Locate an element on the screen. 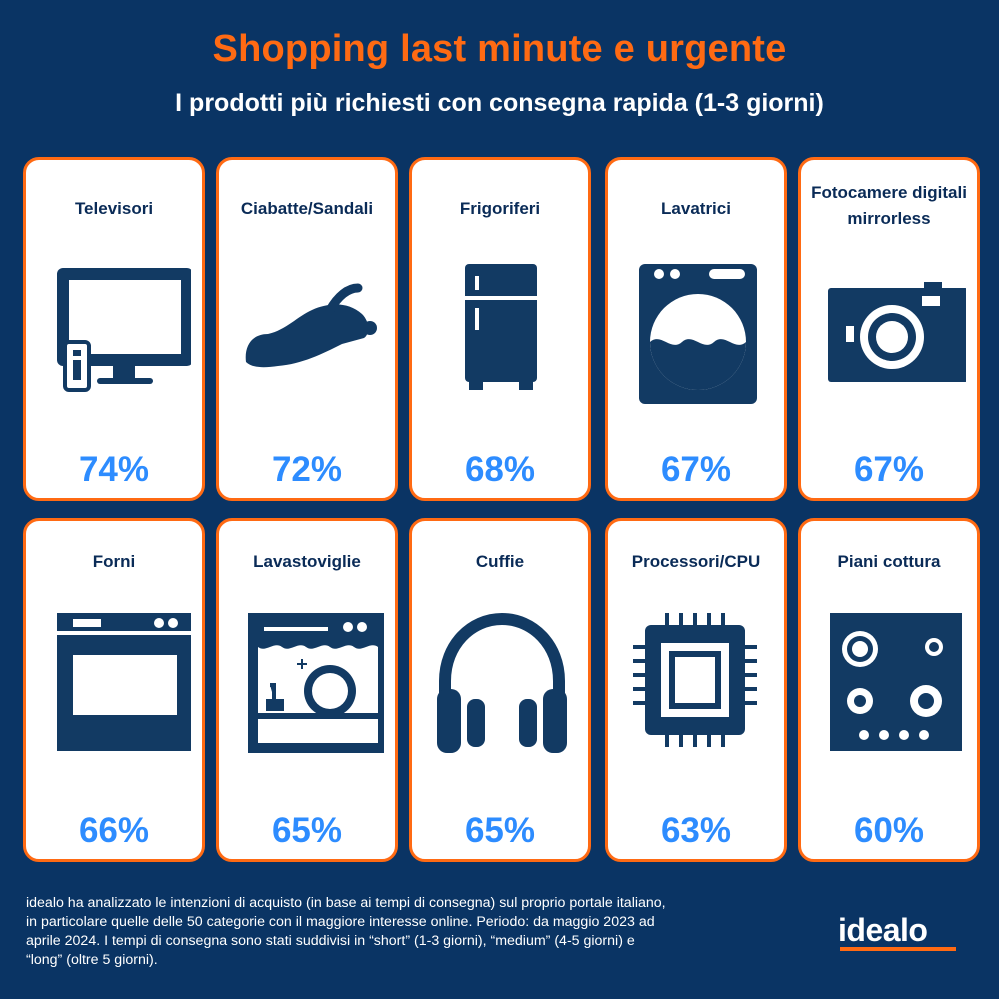 The width and height of the screenshot is (999, 999). headphones-icon is located at coordinates (500, 688).